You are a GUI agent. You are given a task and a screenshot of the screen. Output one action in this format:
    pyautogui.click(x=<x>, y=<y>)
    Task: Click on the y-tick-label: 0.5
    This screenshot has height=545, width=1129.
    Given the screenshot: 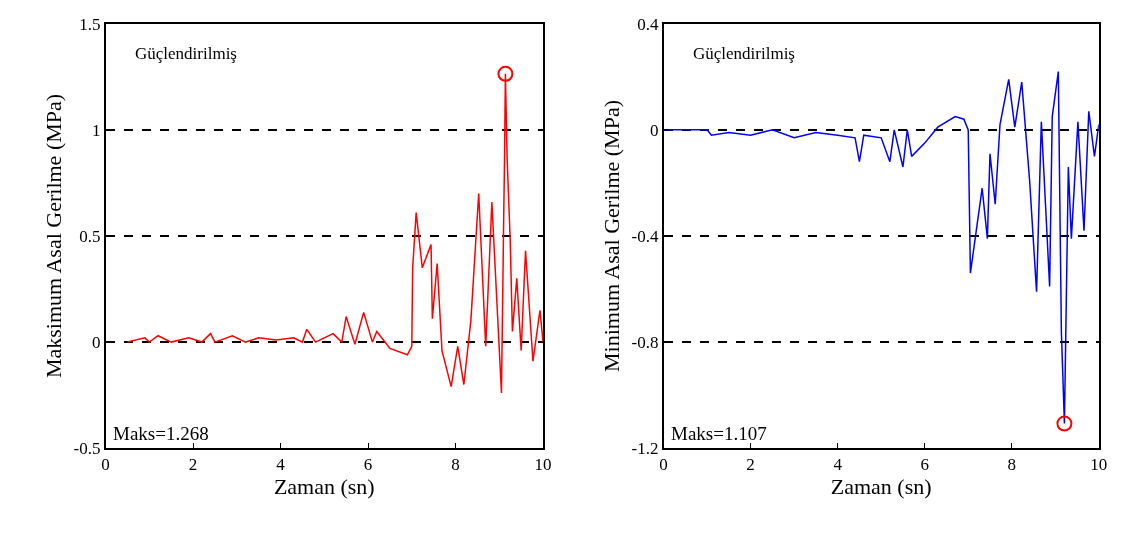 What is the action you would take?
    pyautogui.click(x=90, y=236)
    